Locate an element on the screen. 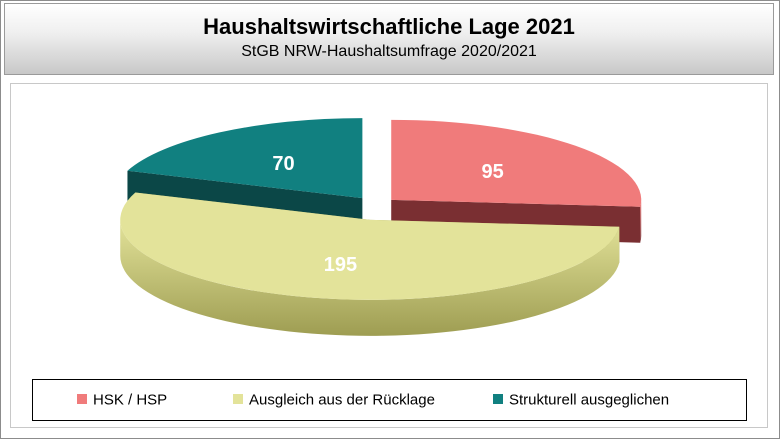 The height and width of the screenshot is (439, 780). legend-item-hsk: HSK / HSP is located at coordinates (122, 400).